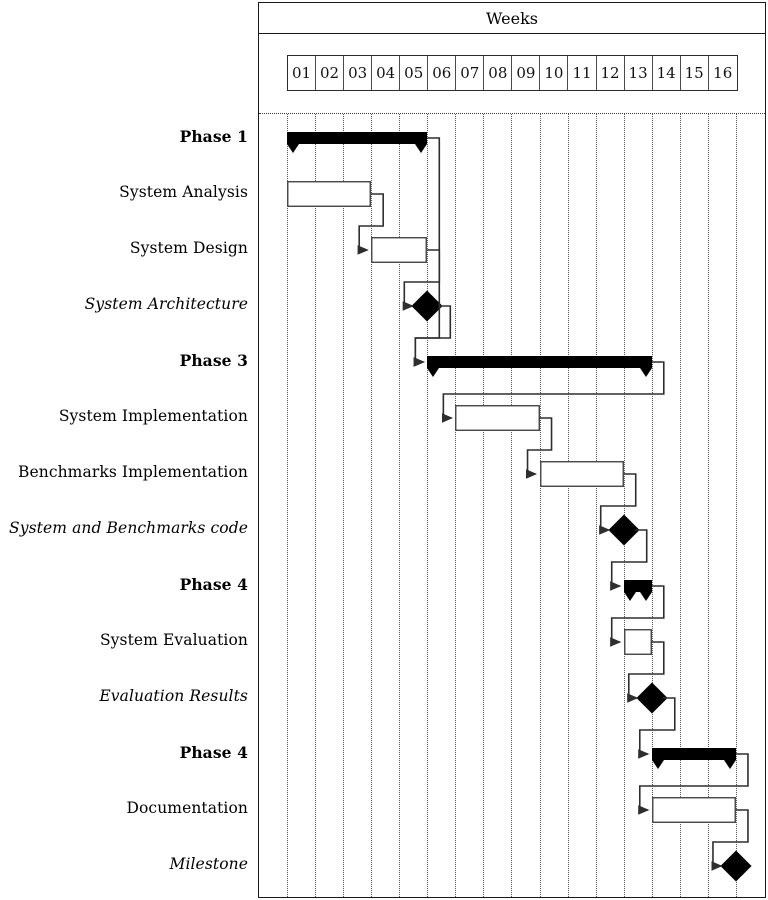  What do you see at coordinates (526, 73) in the screenshot?
I see `week-header-cell-09: 09` at bounding box center [526, 73].